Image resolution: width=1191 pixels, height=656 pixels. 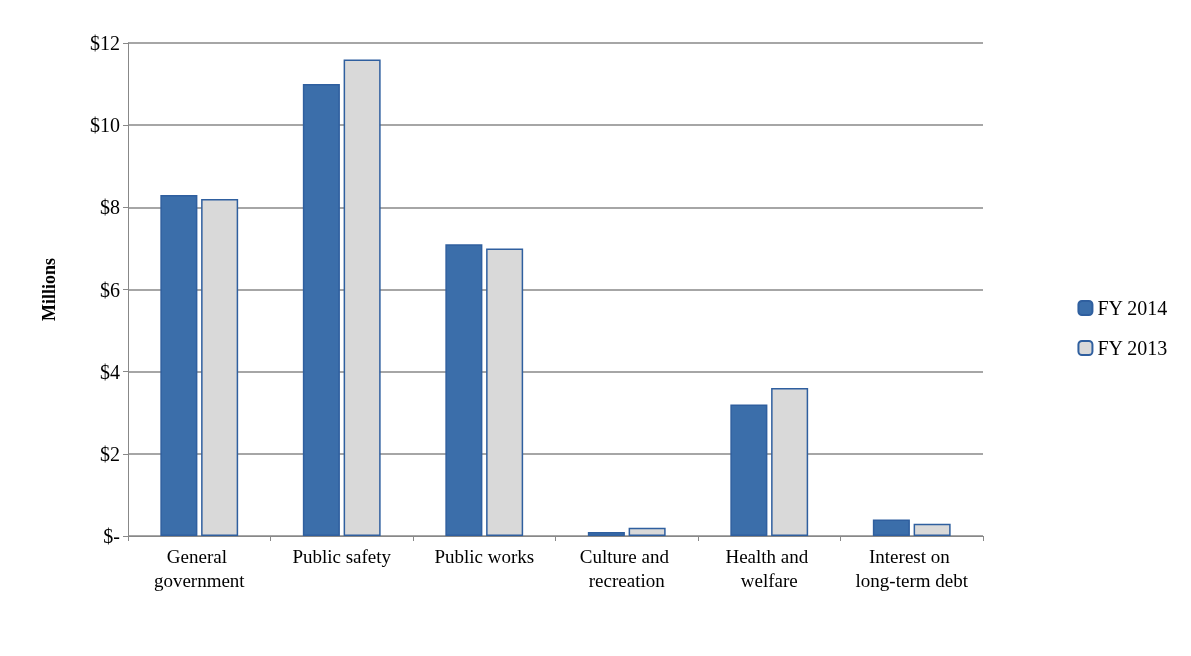 What do you see at coordinates (49, 289) in the screenshot?
I see `y-axis-title: Millions` at bounding box center [49, 289].